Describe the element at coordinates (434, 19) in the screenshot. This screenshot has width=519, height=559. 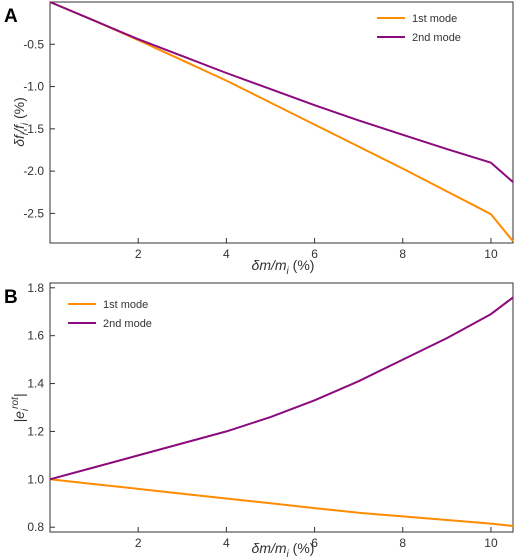
I see `legend-label-a-1: 1st mode` at that location.